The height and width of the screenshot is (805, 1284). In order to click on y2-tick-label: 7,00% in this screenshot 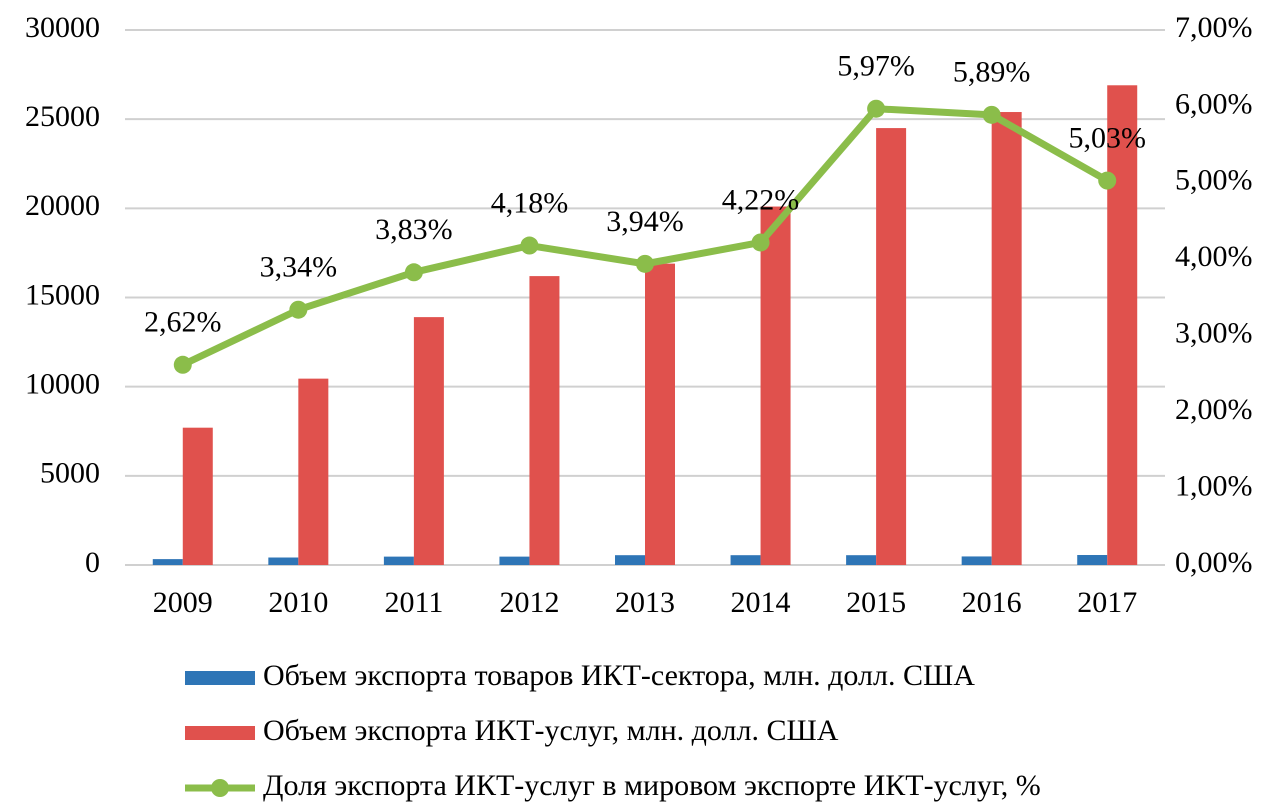, I will do `click(1214, 27)`.